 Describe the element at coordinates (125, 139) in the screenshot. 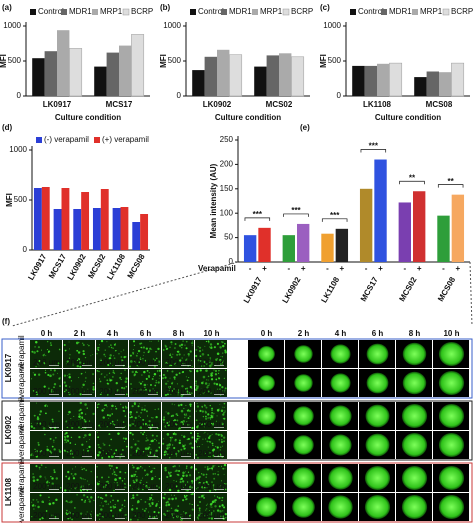

I see `legend-label: (+) verapamil` at that location.